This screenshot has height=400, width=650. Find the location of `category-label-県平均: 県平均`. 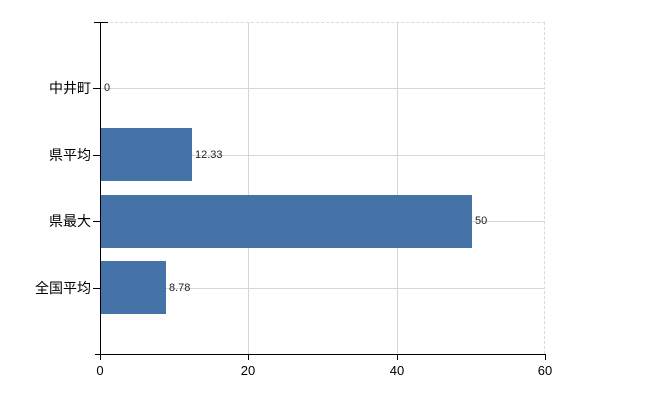

category-label-県平均: 県平均 is located at coordinates (70, 155).